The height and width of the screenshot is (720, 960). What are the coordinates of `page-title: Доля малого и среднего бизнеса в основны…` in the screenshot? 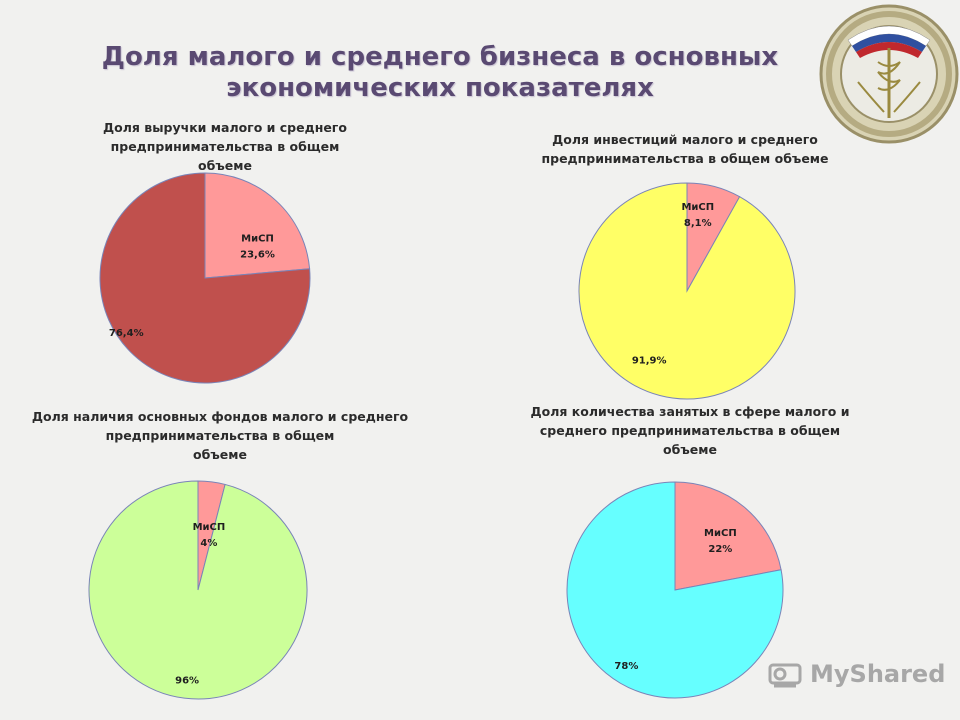 It's located at (440, 73).